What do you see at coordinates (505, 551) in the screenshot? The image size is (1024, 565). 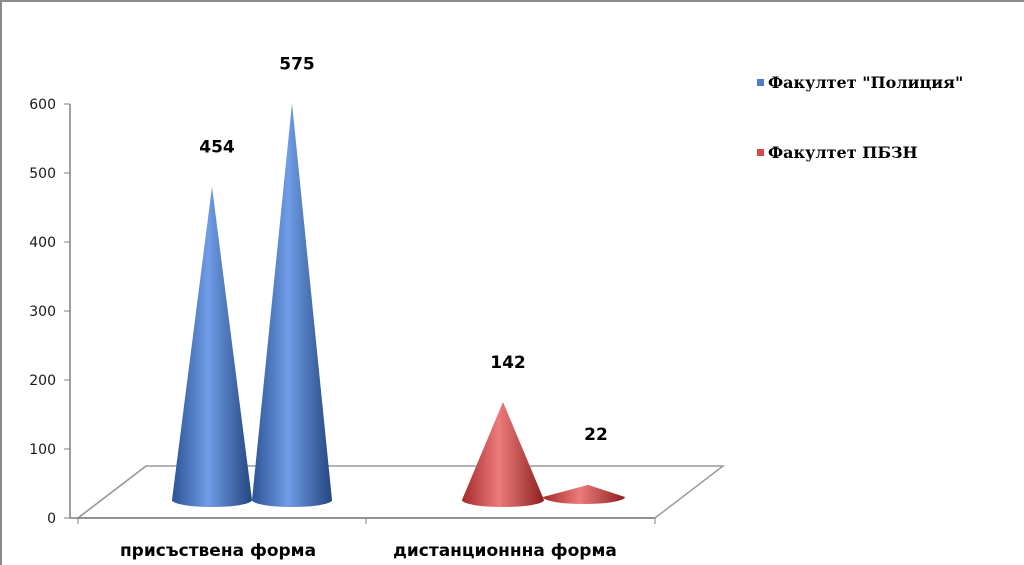 I see `category-label: дистанционнна форма` at bounding box center [505, 551].